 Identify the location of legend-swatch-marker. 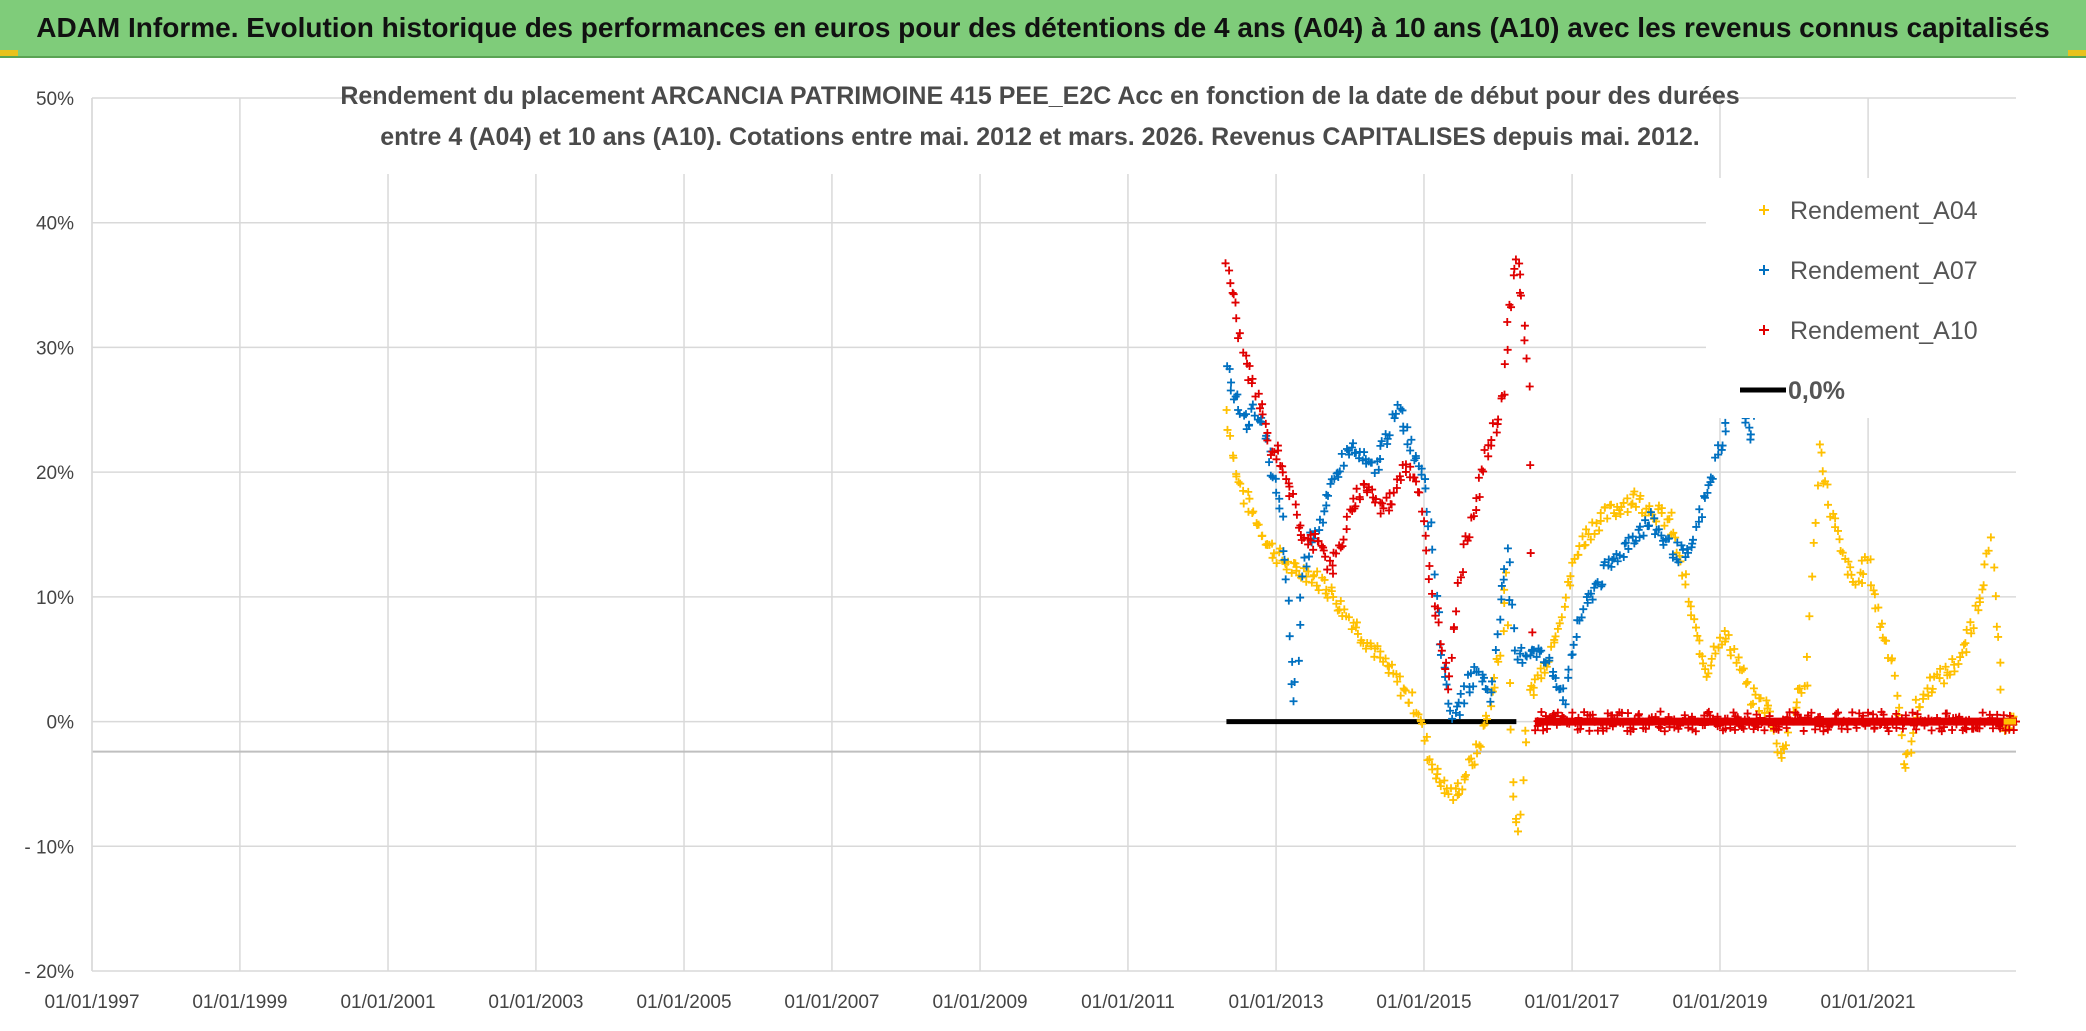
(1764, 270).